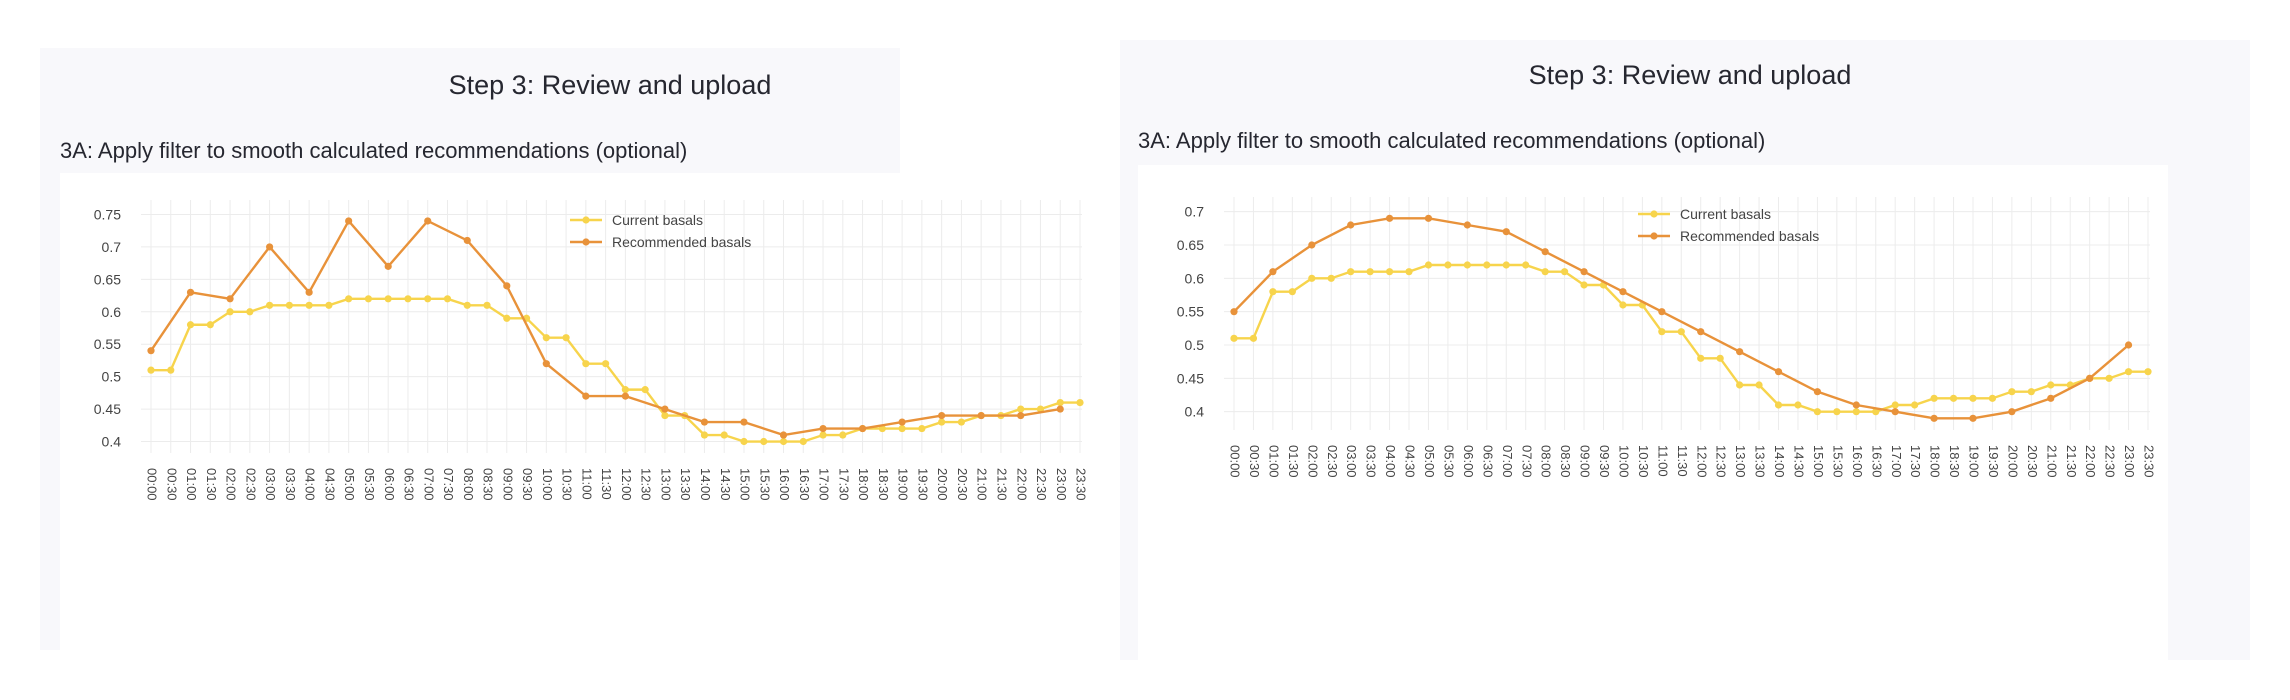  What do you see at coordinates (982, 484) in the screenshot?
I see `x-tick-label: 21:00` at bounding box center [982, 484].